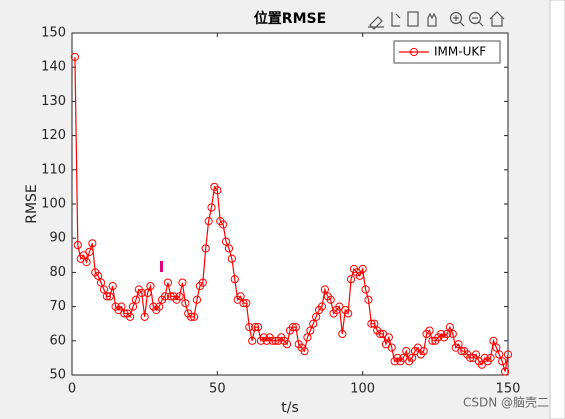 The height and width of the screenshot is (419, 565). Describe the element at coordinates (456, 18) in the screenshot. I see `tool-zoom-in` at that location.